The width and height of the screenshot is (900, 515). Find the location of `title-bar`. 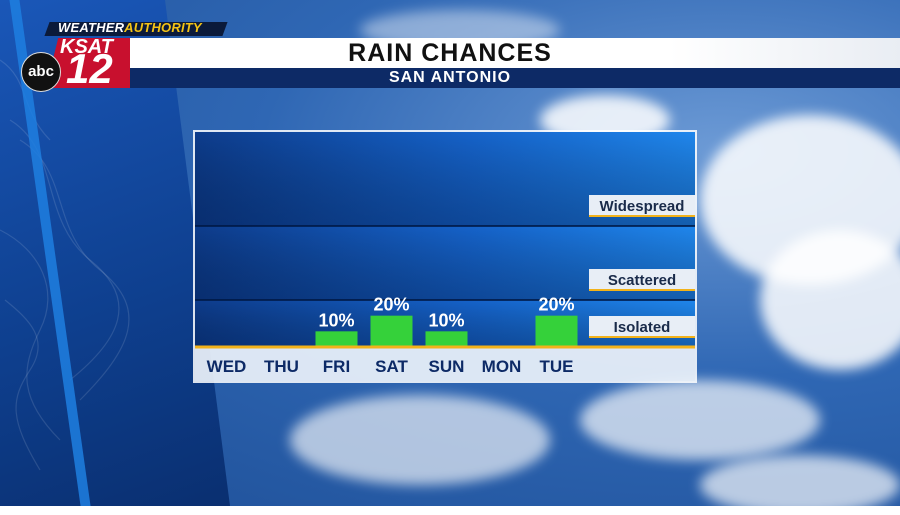

title-bar is located at coordinates (515, 53).